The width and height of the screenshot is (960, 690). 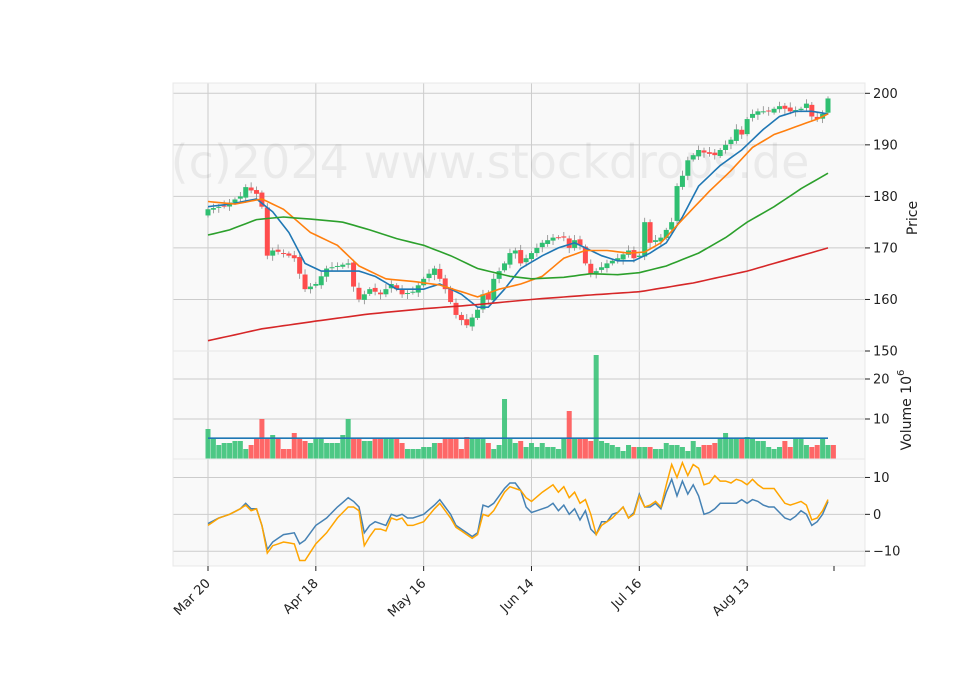 What do you see at coordinates (881, 380) in the screenshot?
I see `volume-axis-tick-label: 20` at bounding box center [881, 380].